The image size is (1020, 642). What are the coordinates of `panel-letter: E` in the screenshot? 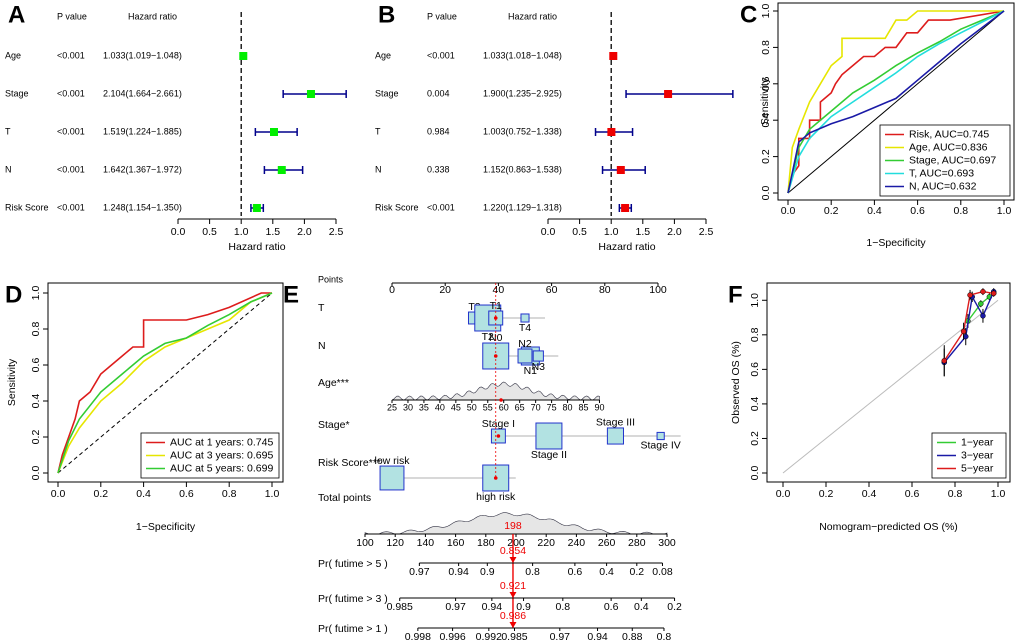 It's located at (291, 294).